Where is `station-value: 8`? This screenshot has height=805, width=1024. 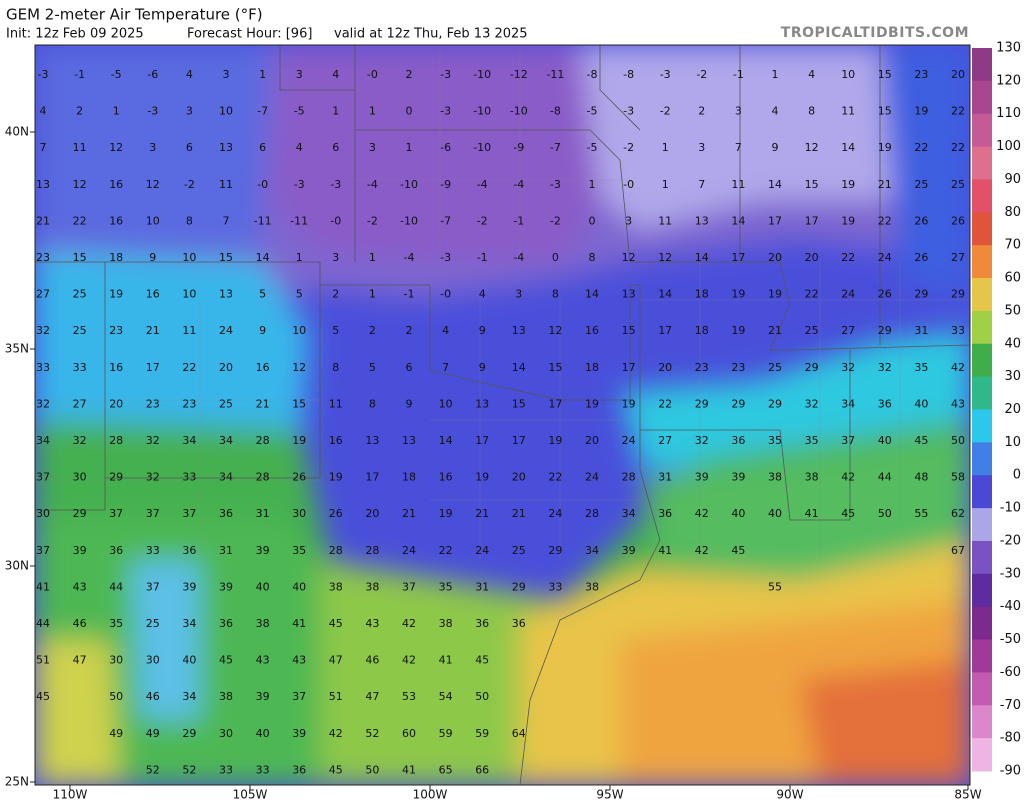
station-value: 8 is located at coordinates (555, 294).